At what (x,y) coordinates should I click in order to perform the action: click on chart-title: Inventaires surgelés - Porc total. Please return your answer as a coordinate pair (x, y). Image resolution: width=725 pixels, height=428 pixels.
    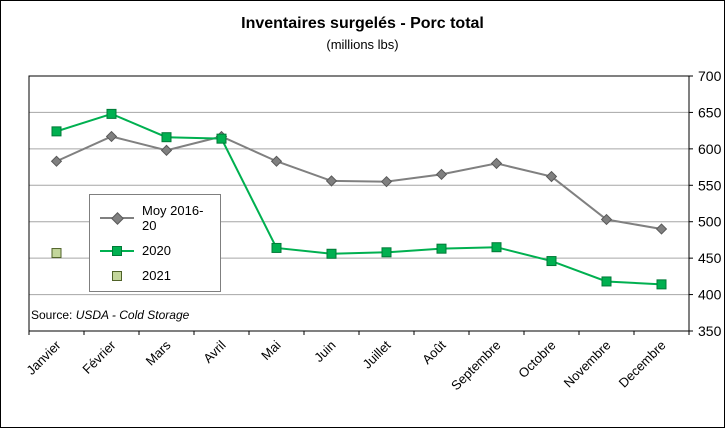
    Looking at the image, I should click on (362, 23).